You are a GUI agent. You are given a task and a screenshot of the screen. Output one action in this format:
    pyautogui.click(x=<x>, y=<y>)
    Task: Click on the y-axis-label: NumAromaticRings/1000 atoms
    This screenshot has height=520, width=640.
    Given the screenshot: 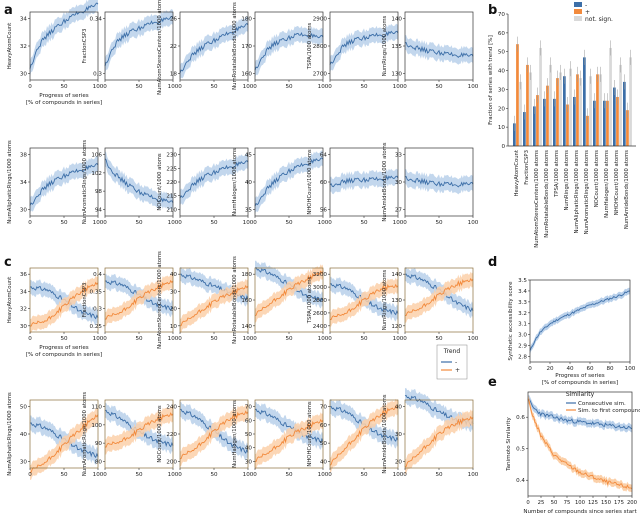 What is the action you would take?
    pyautogui.click(x=85, y=182)
    